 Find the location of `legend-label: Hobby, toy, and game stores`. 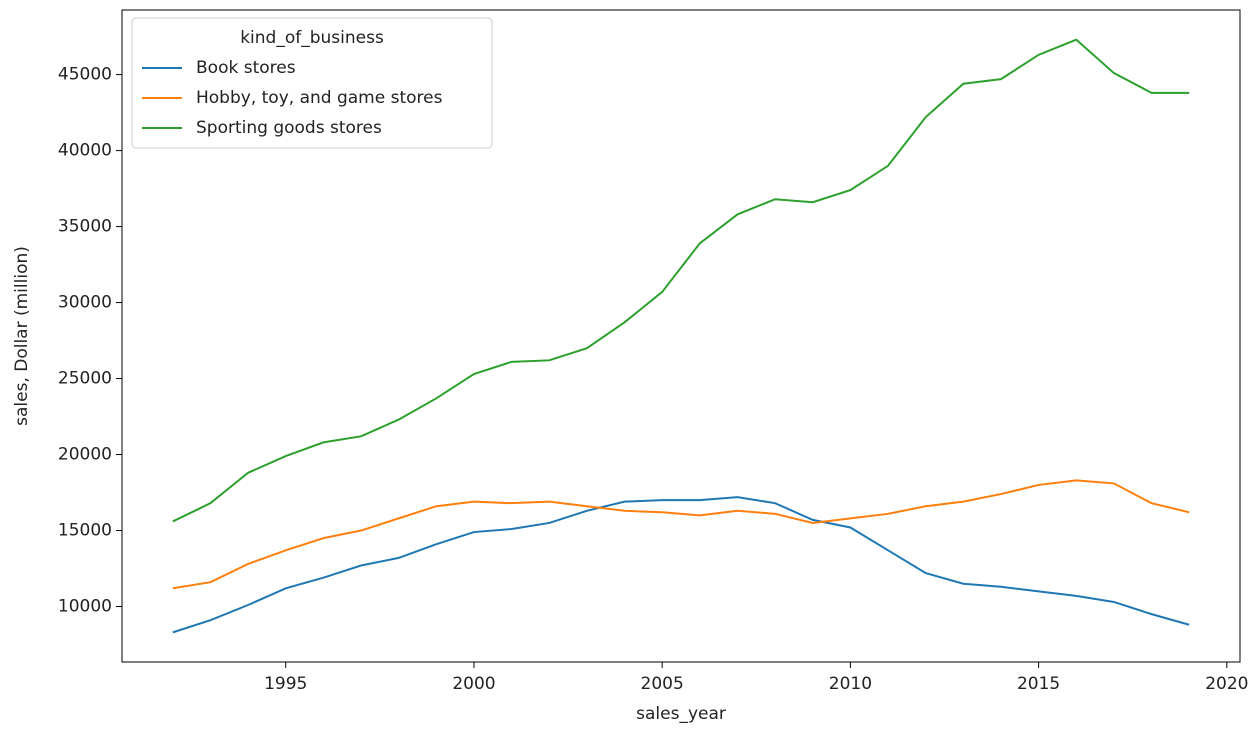

legend-label: Hobby, toy, and game stores is located at coordinates (319, 98).